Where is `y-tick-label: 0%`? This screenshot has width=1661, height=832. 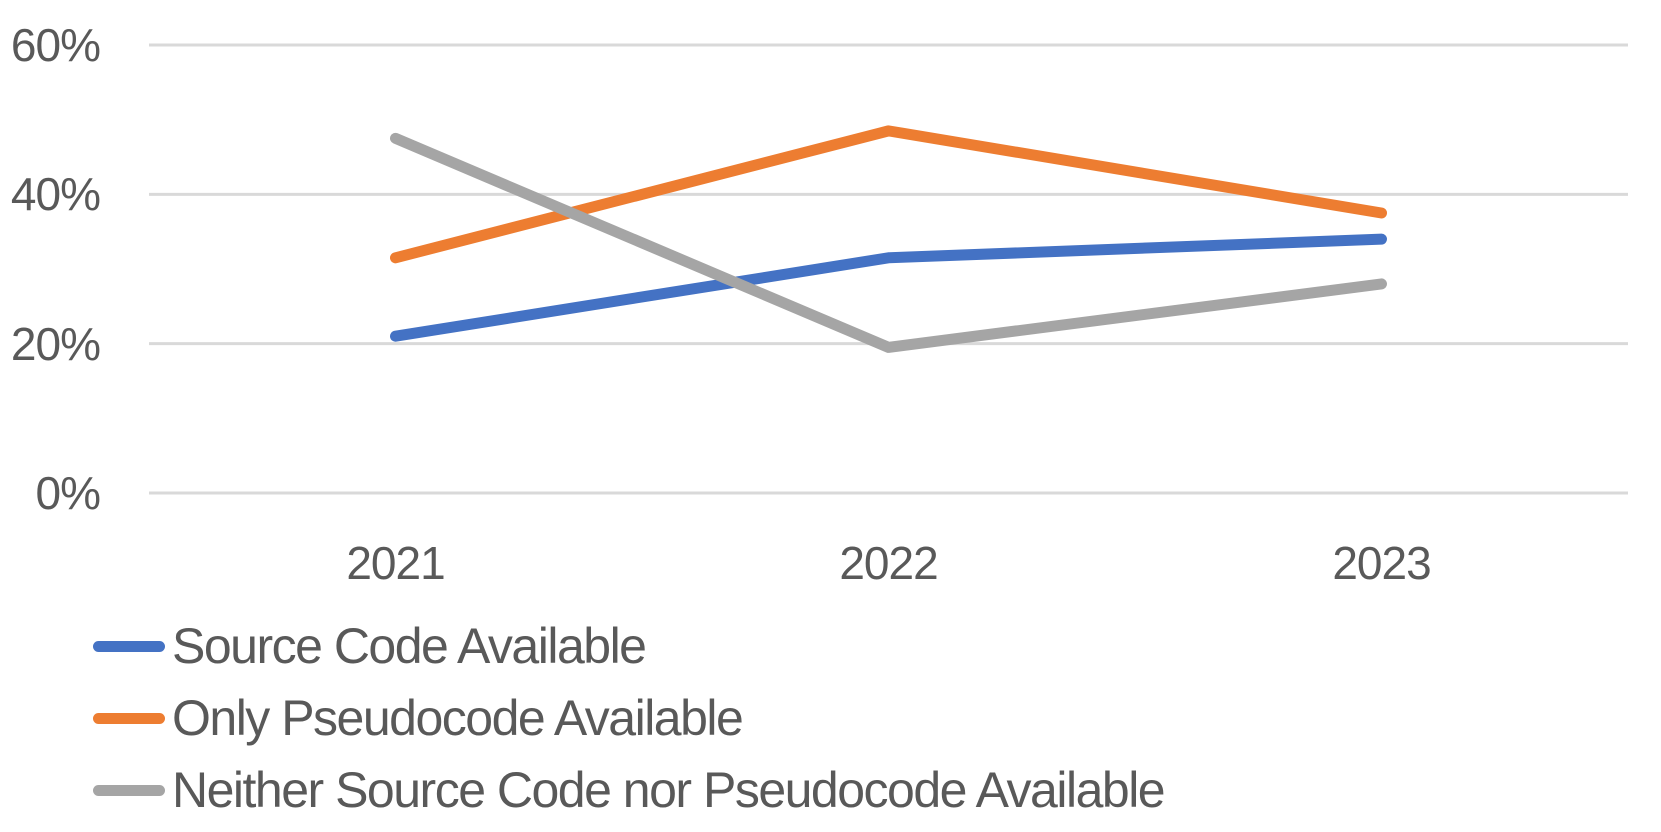
y-tick-label: 0% is located at coordinates (68, 493).